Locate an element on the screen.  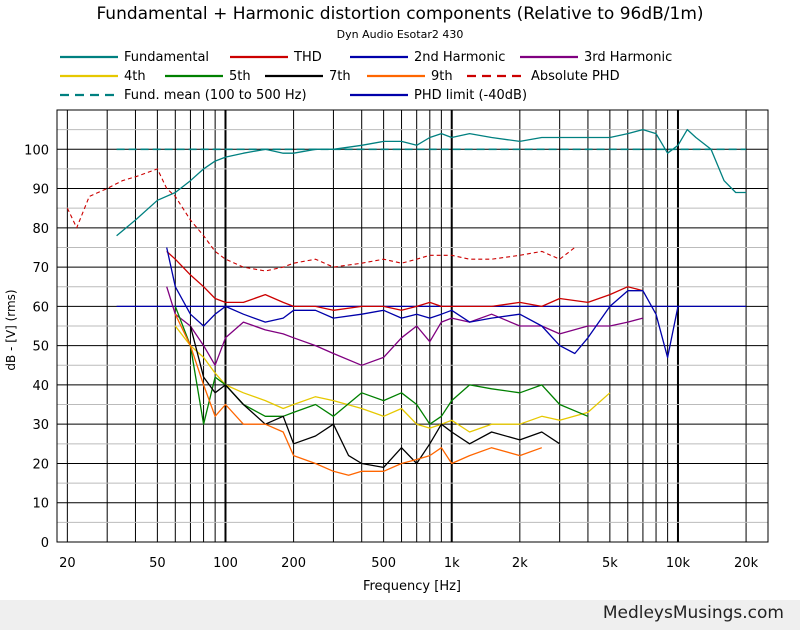
x-tick-label: 20 is located at coordinates (67, 563).